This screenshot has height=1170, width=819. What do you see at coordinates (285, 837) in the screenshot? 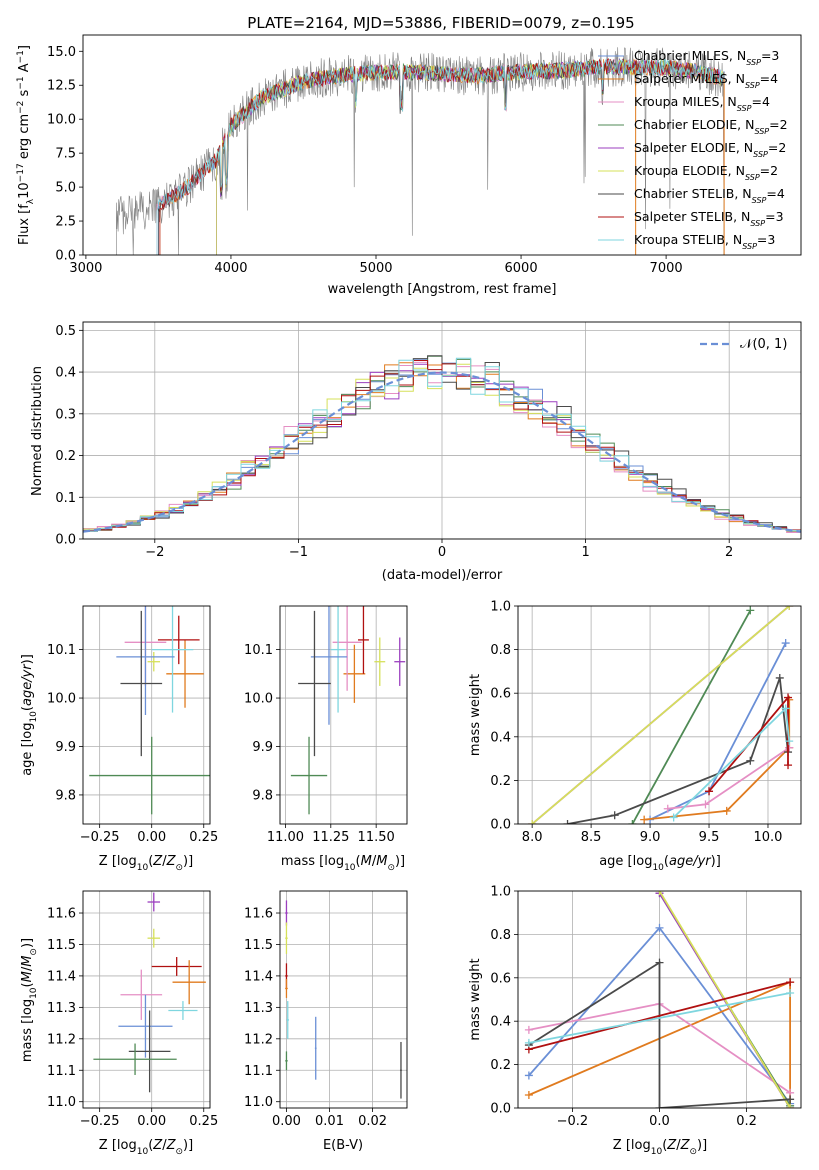
I see `x-tick-label: 11.00` at bounding box center [285, 837].